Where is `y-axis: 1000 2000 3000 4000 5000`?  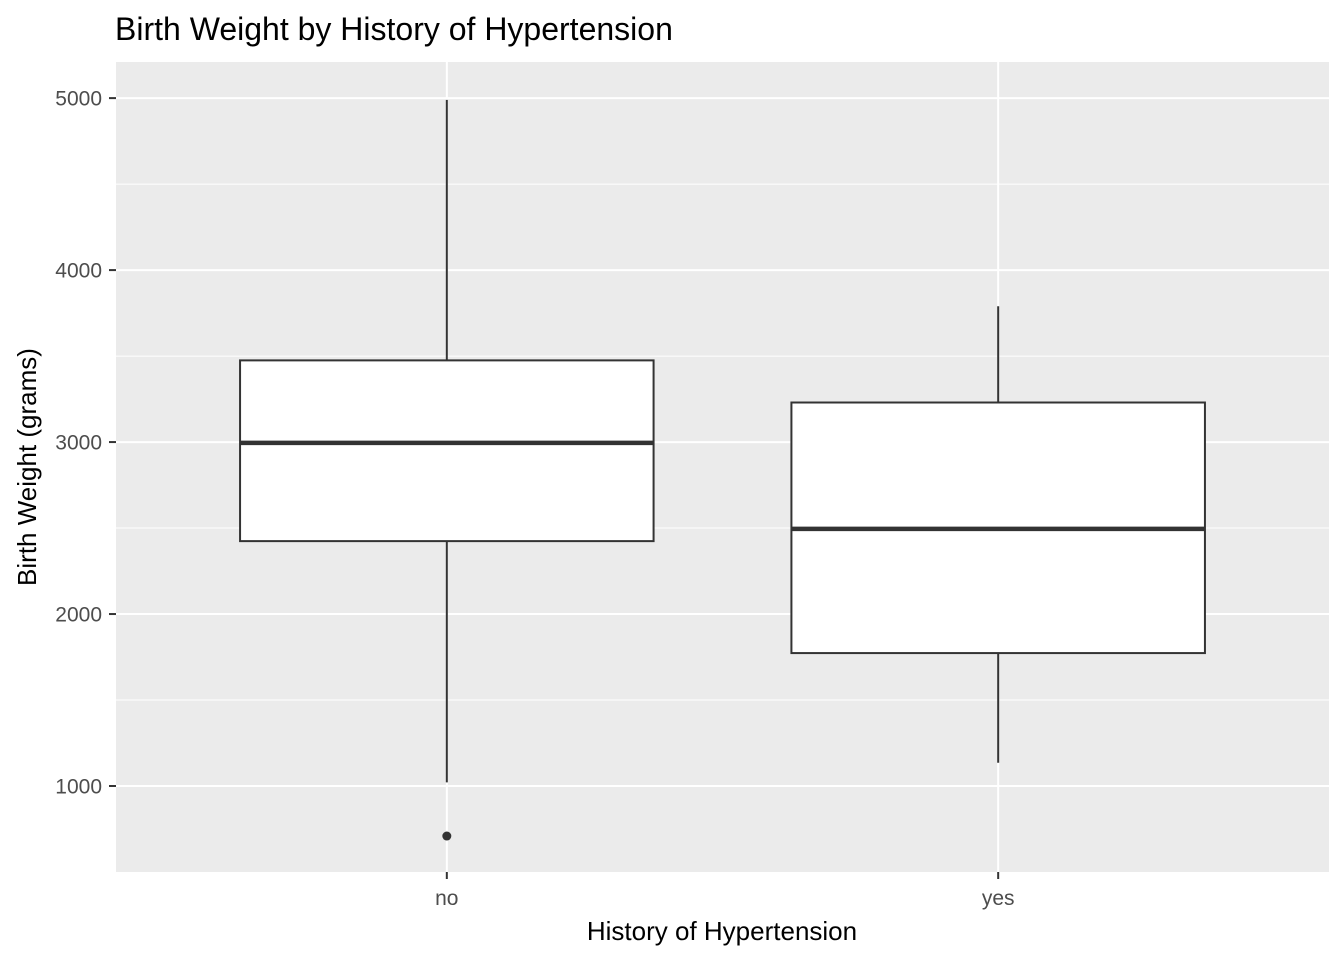
y-axis: 1000 2000 3000 4000 5000 is located at coordinates (85, 443).